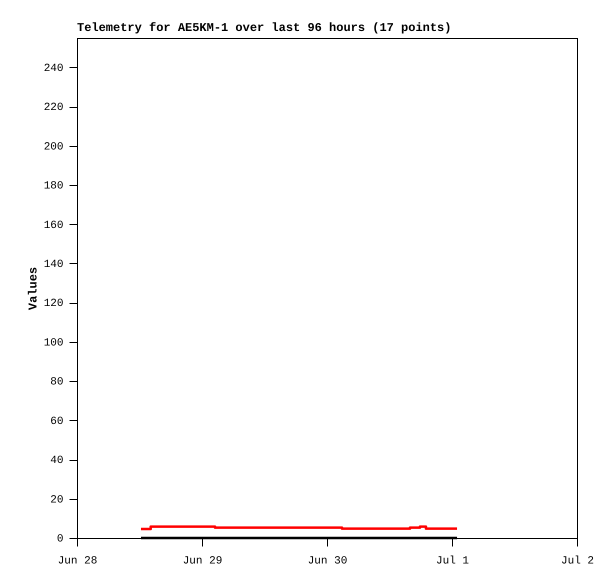  I want to click on y-tick-label: 220, so click(54, 108).